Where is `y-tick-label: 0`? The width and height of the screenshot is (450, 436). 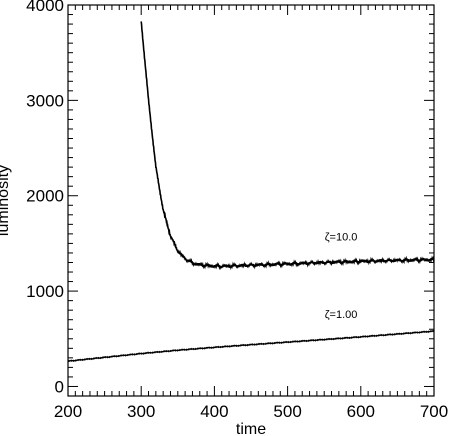
y-tick-label: 0 is located at coordinates (59, 386).